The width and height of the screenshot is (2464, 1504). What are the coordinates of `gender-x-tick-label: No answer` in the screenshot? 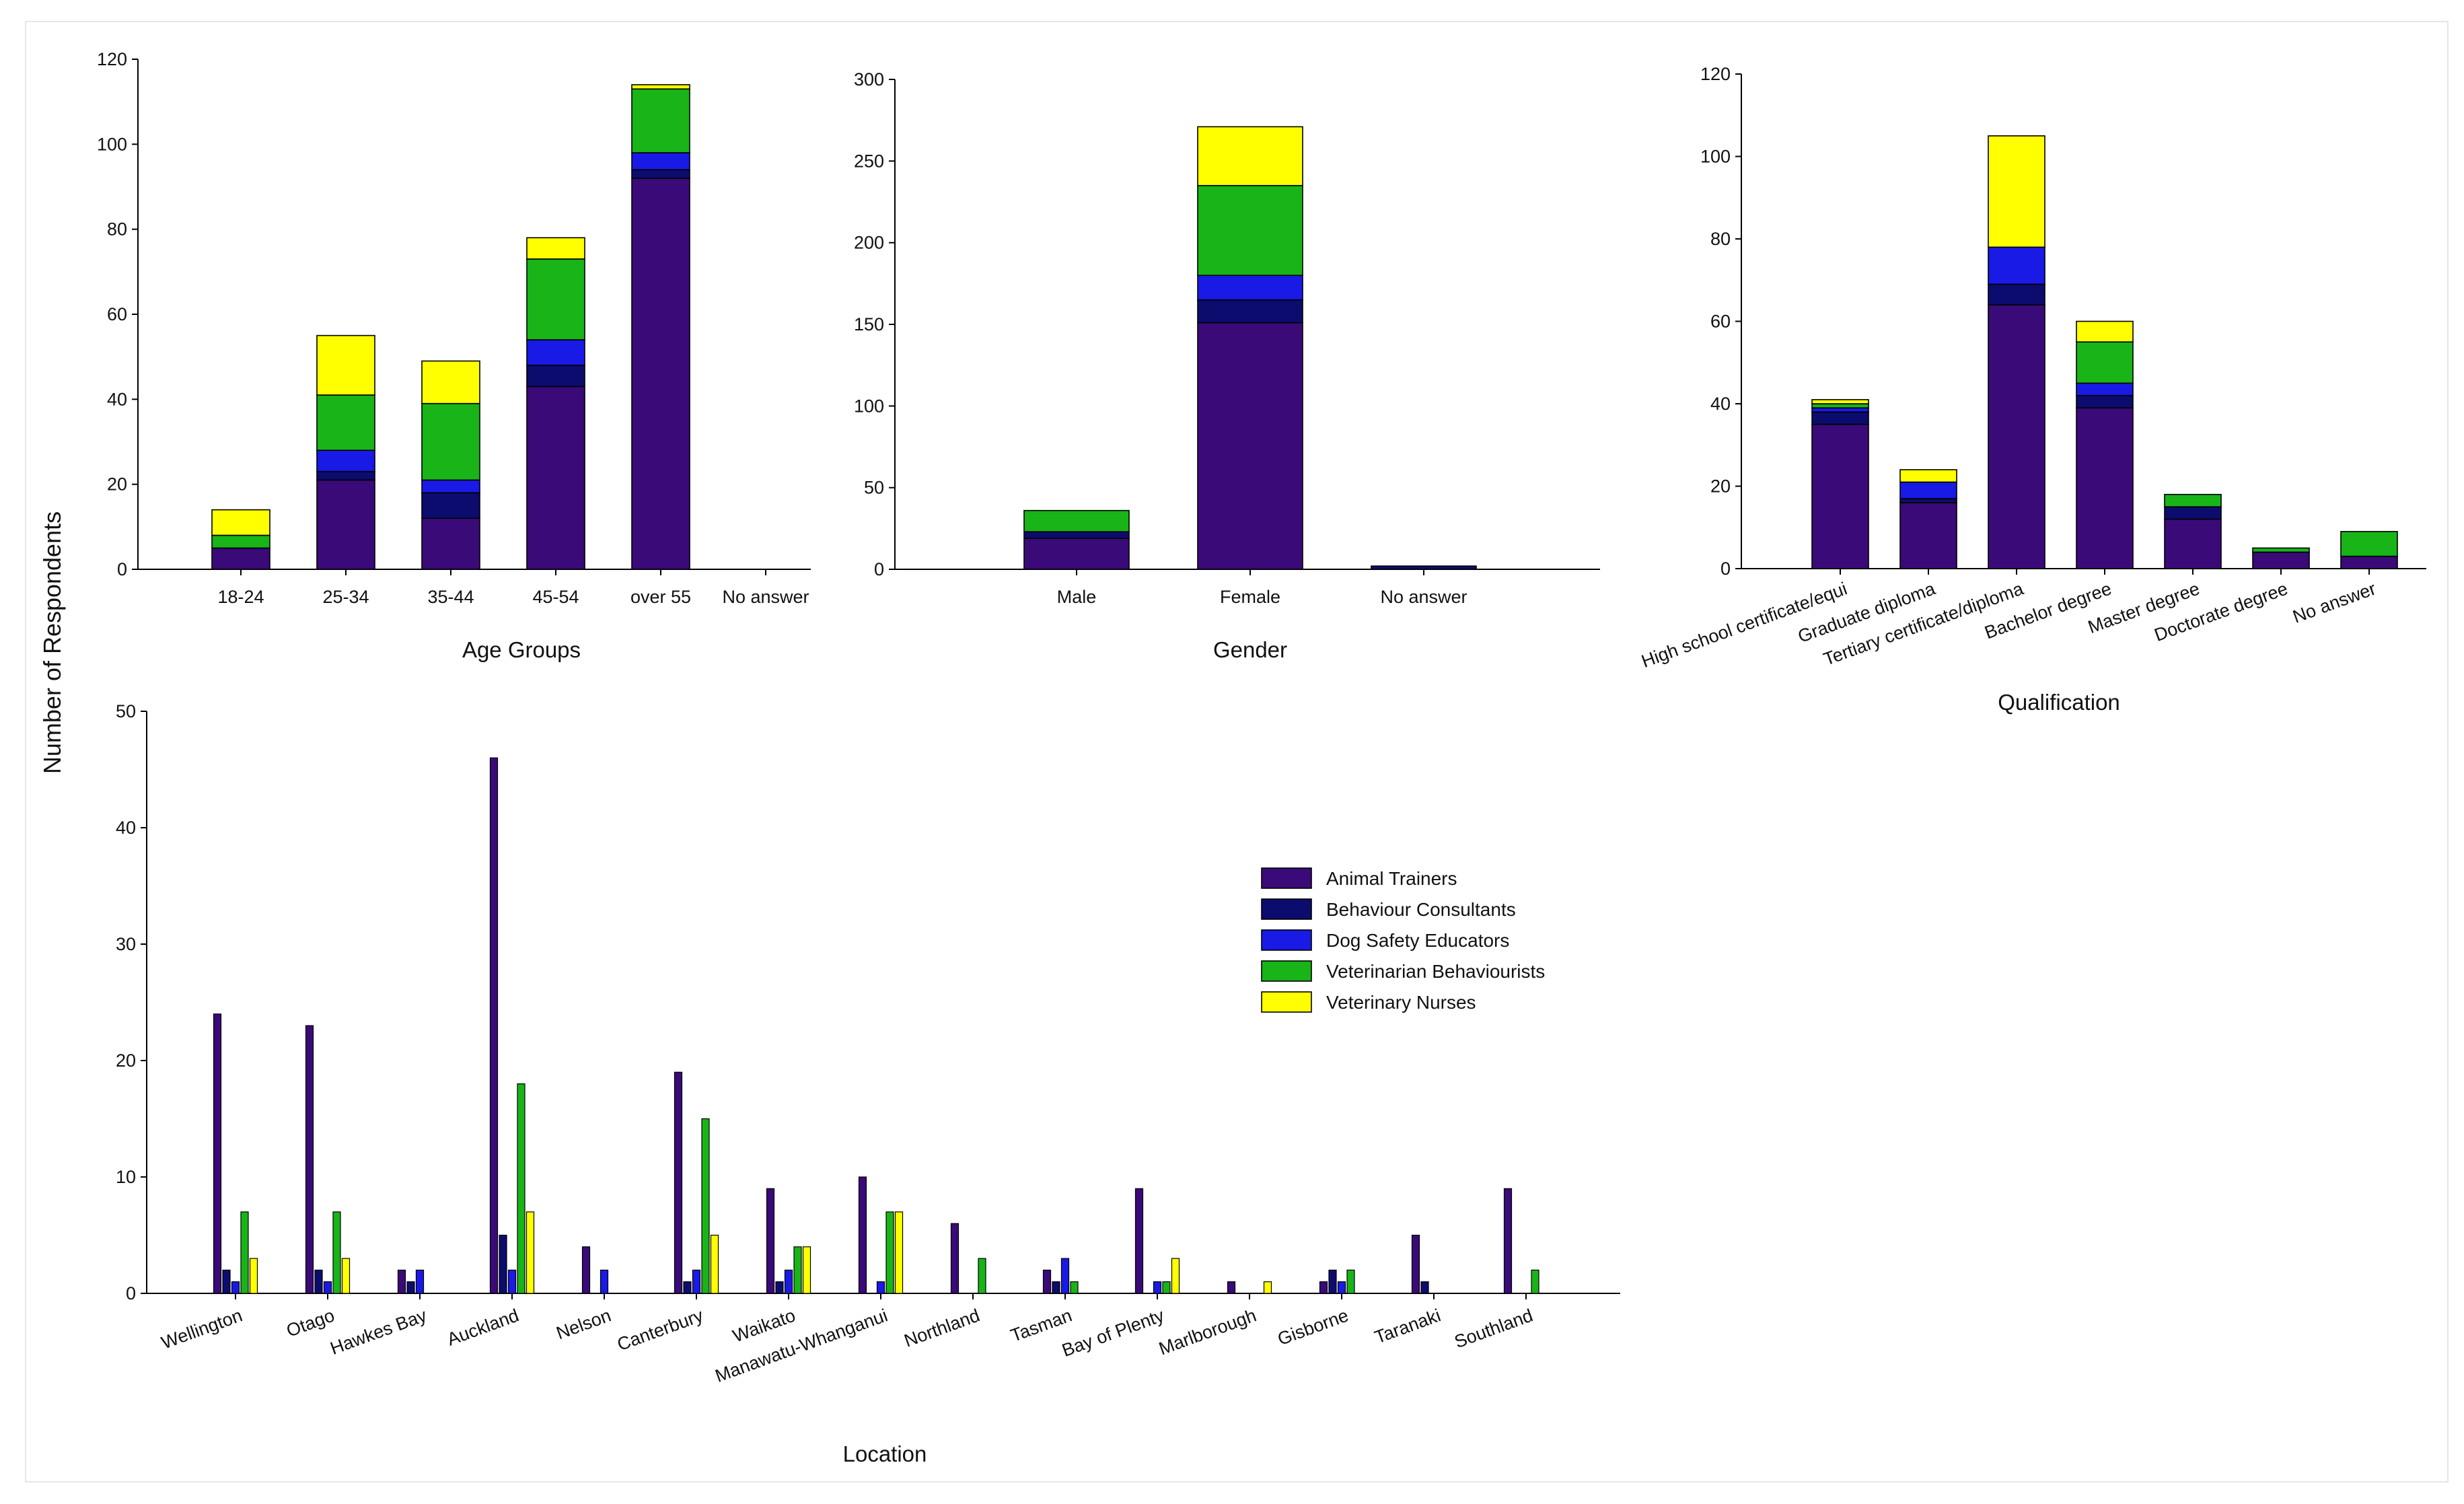 It's located at (1423, 597).